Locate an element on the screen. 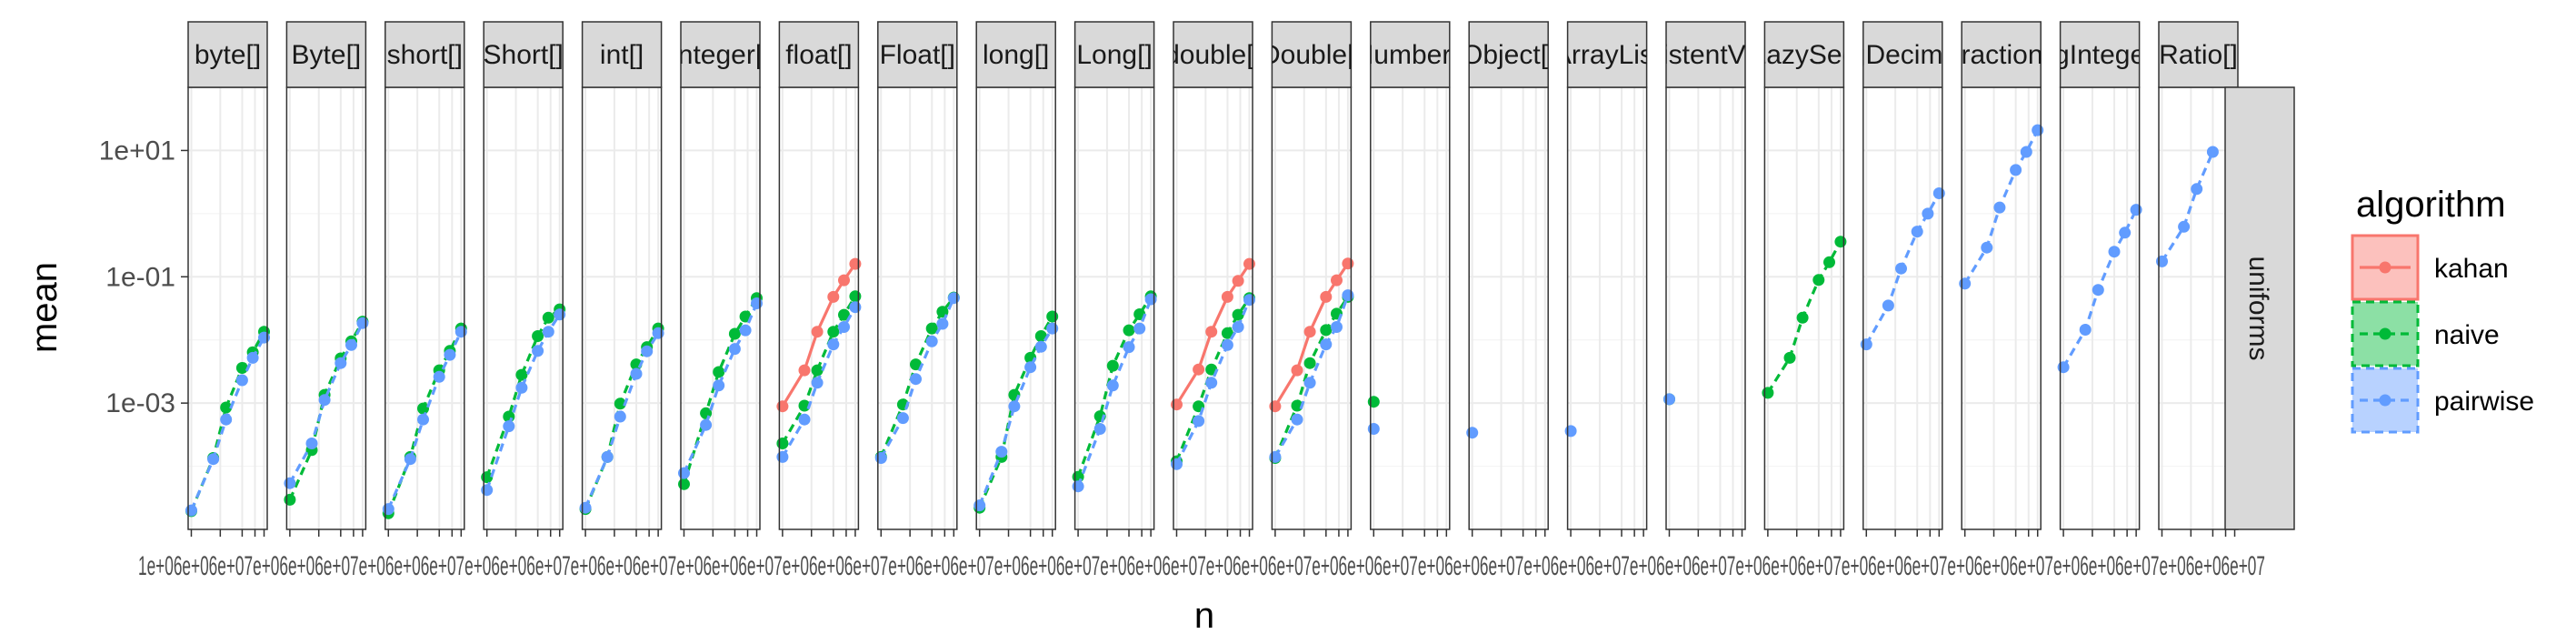 This screenshot has height=644, width=2576. row-strip: uniforms is located at coordinates (2259, 308).